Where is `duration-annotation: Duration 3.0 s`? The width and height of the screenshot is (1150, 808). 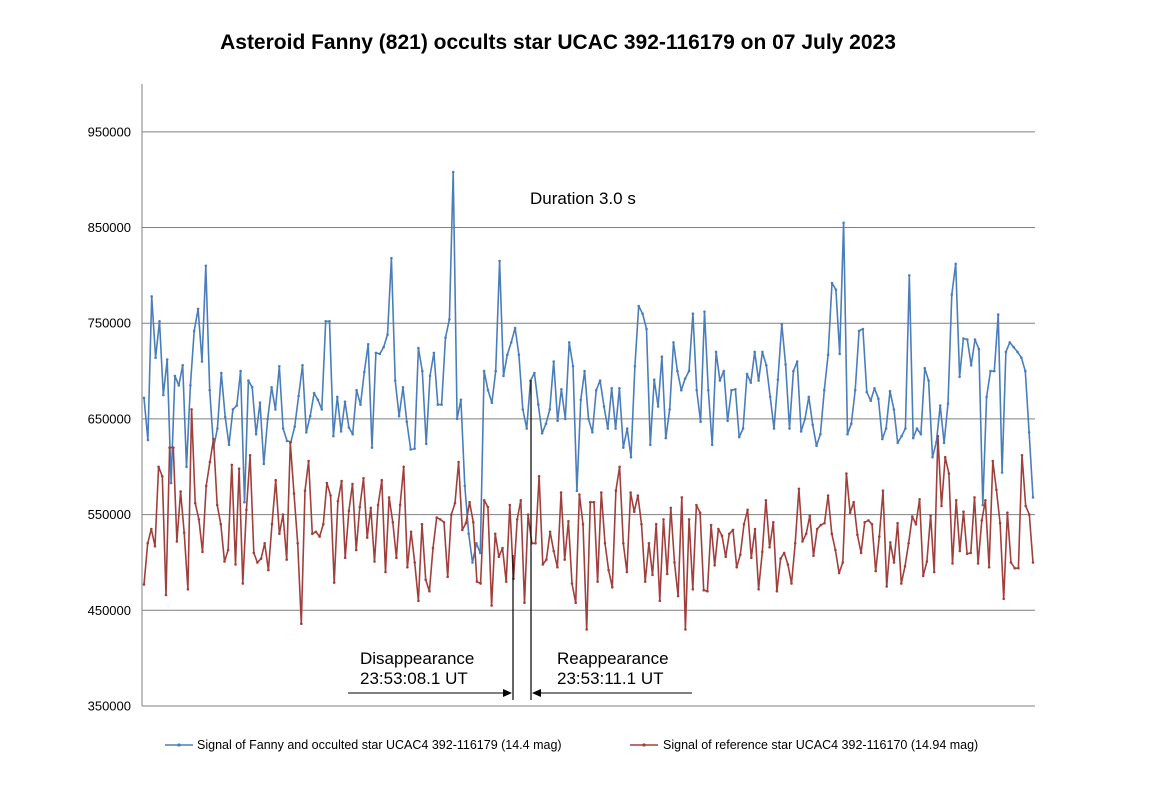 duration-annotation: Duration 3.0 s is located at coordinates (583, 198).